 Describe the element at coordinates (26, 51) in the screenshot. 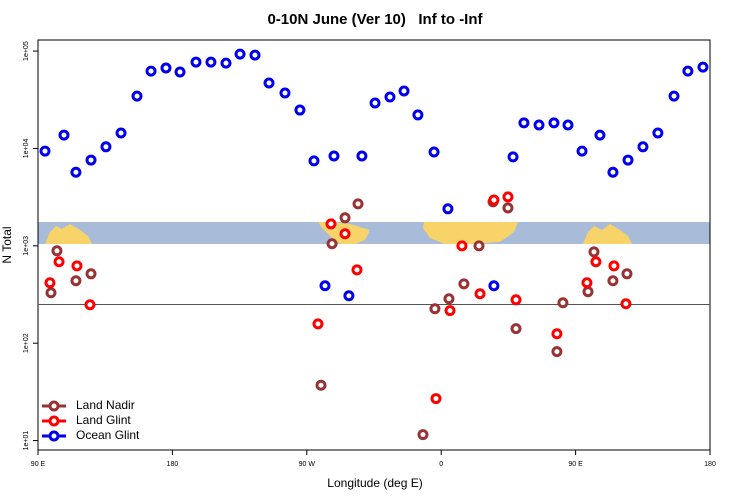

I see `y-tick-label: 1e+05` at that location.